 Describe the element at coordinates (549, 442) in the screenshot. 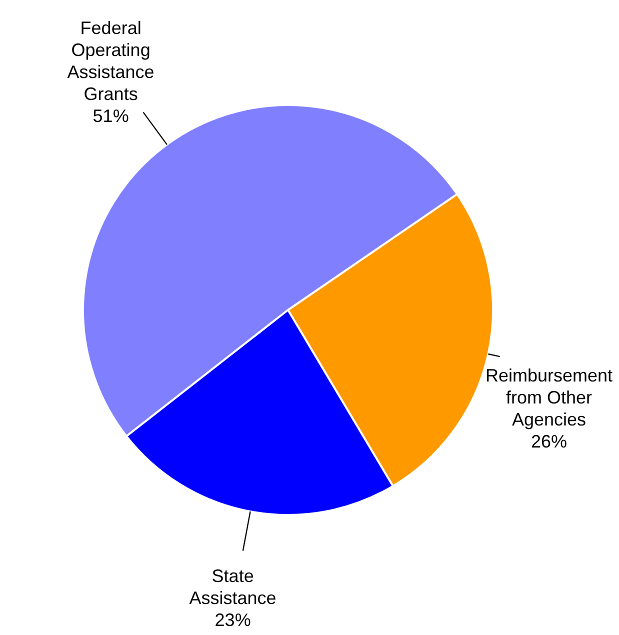

I see `data-label: 26%` at that location.